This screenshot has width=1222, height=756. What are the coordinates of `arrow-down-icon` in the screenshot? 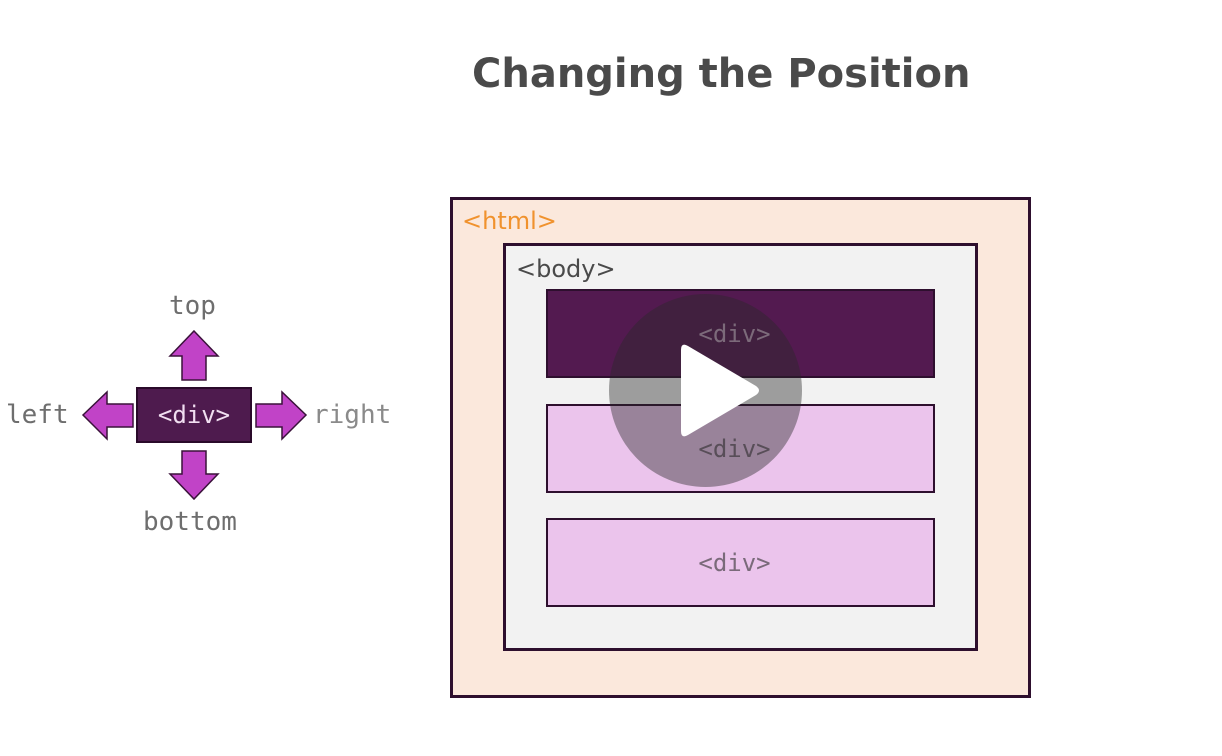 It's located at (194, 475).